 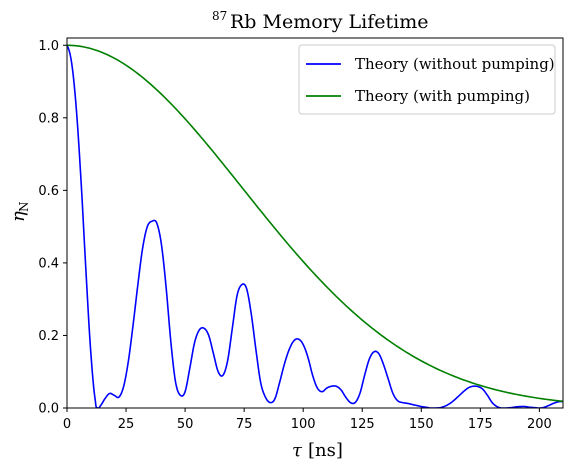 I want to click on x-axis-label-unit: [ns], so click(x=325, y=450).